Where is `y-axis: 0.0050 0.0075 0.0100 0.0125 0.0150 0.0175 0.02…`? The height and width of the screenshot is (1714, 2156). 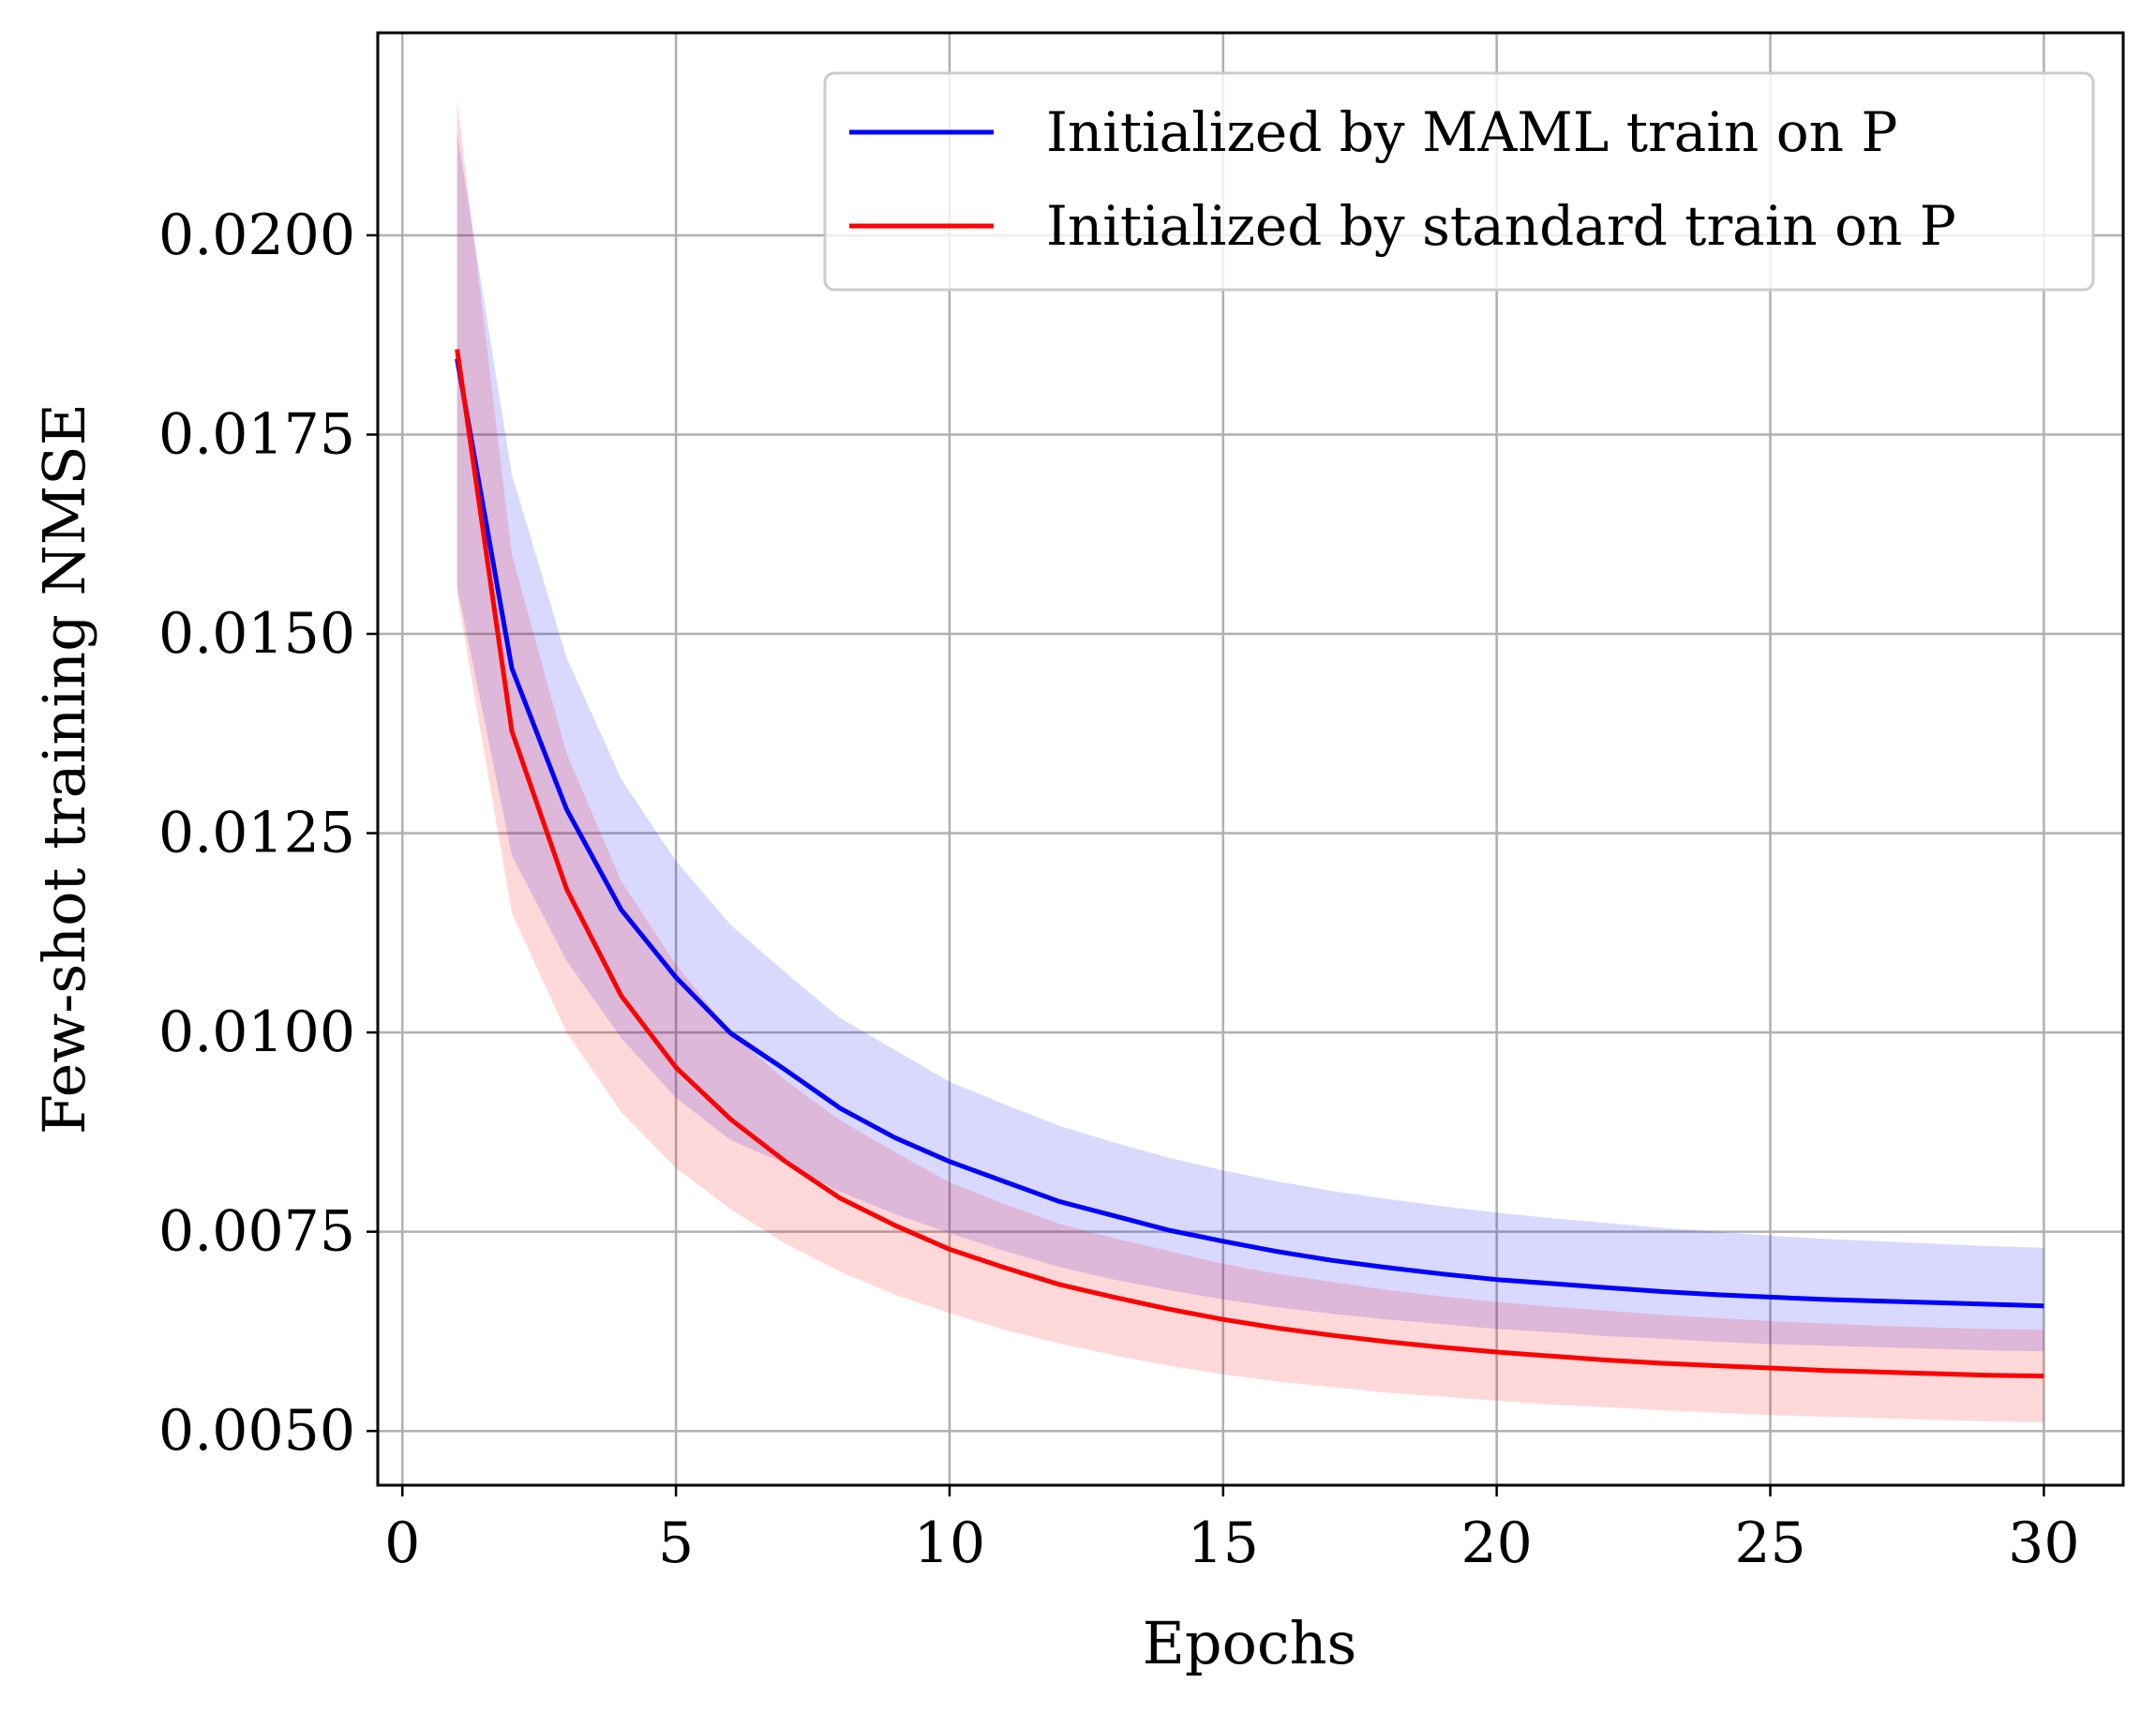 y-axis: 0.0050 0.0075 0.0100 0.0125 0.0150 0.0175 0.02… is located at coordinates (268, 833).